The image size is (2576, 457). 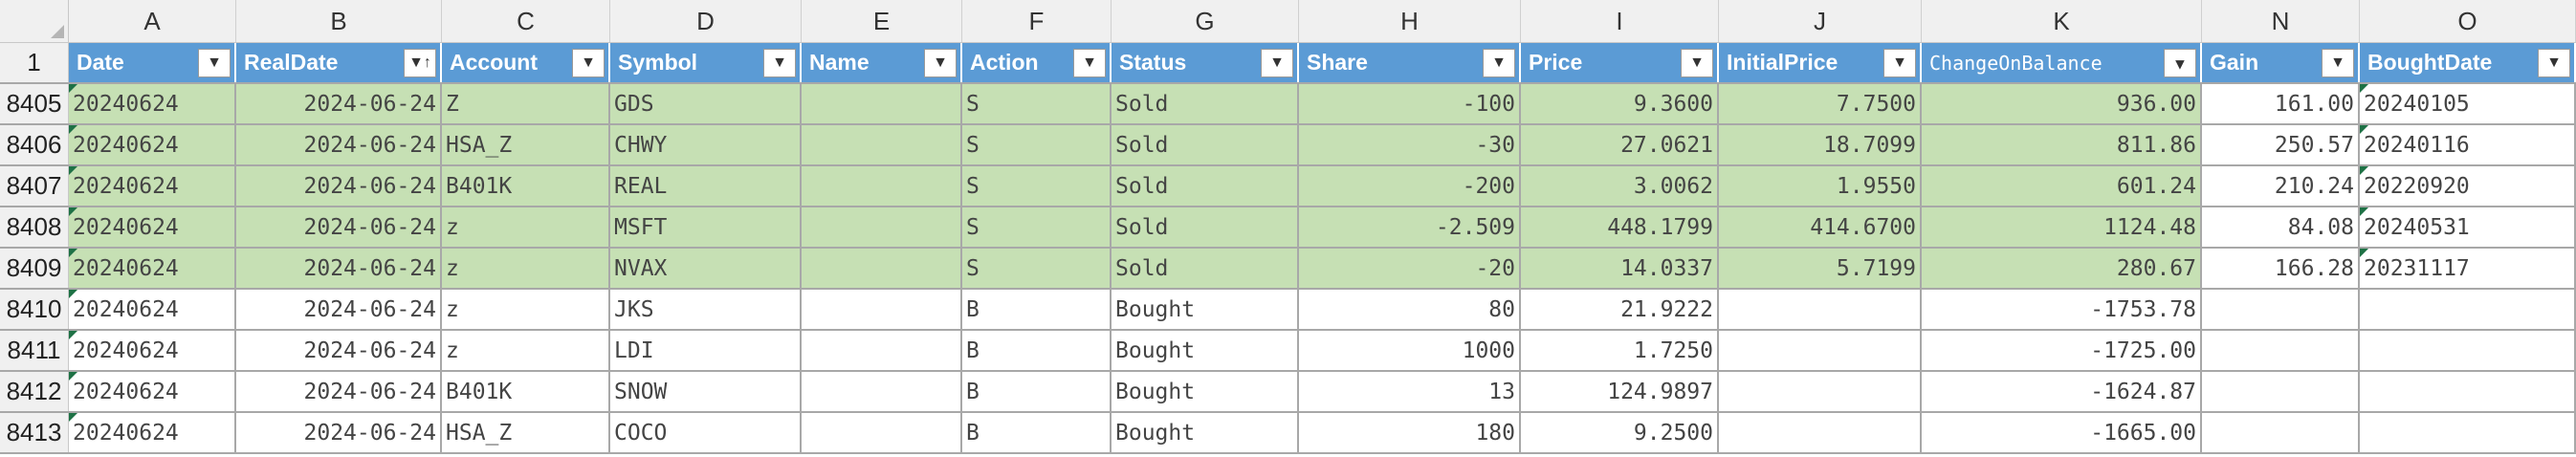 I want to click on header-name: Name ▼, so click(x=882, y=63).